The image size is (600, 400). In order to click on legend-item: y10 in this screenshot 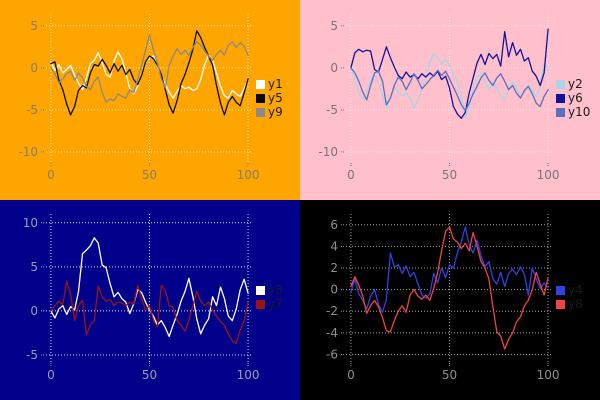, I will do `click(573, 112)`.